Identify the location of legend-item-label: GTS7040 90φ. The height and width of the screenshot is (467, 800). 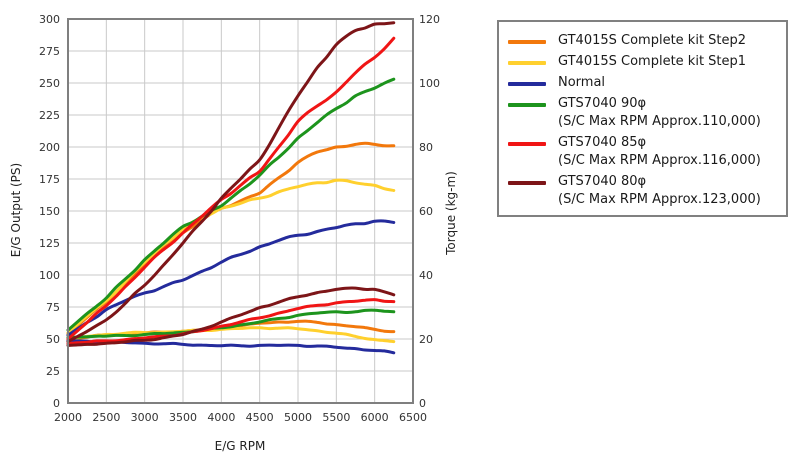
(602, 103).